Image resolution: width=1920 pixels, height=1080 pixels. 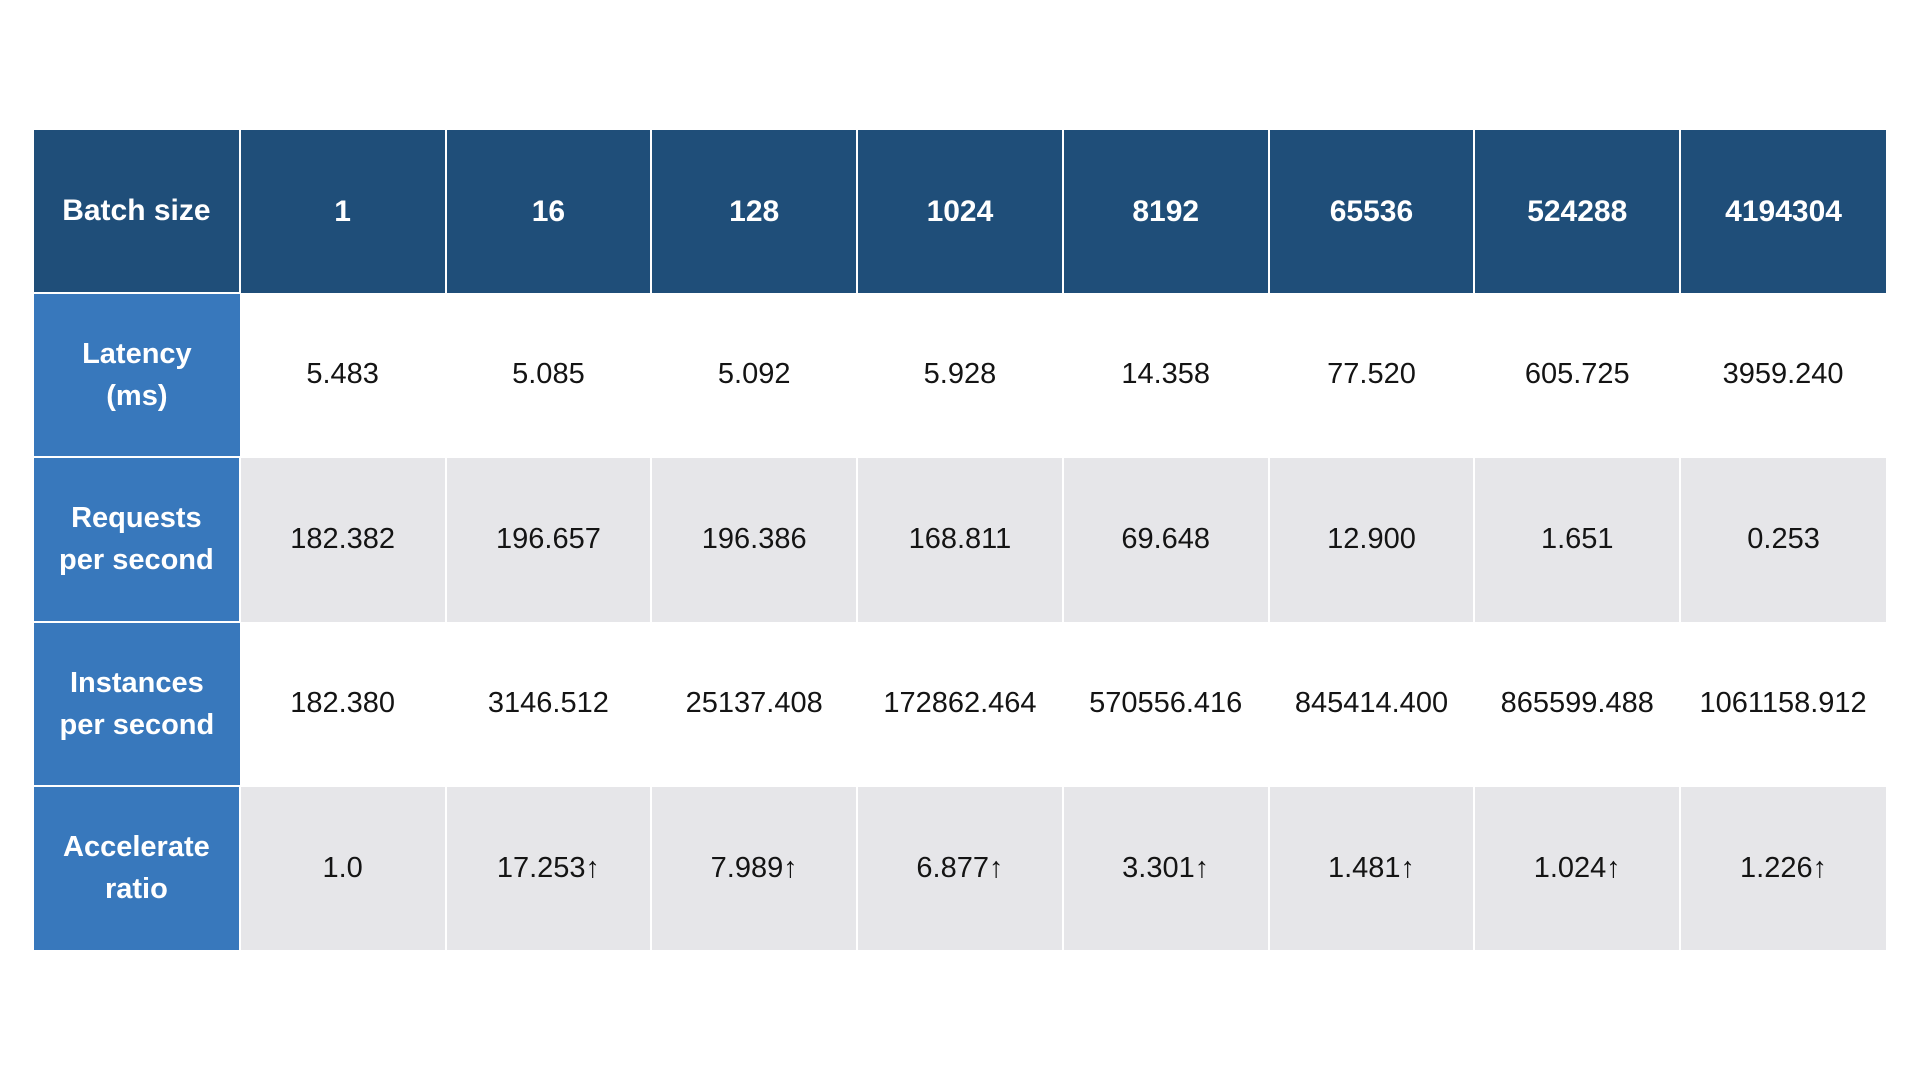 I want to click on requests-value: 182.382, so click(x=342, y=539).